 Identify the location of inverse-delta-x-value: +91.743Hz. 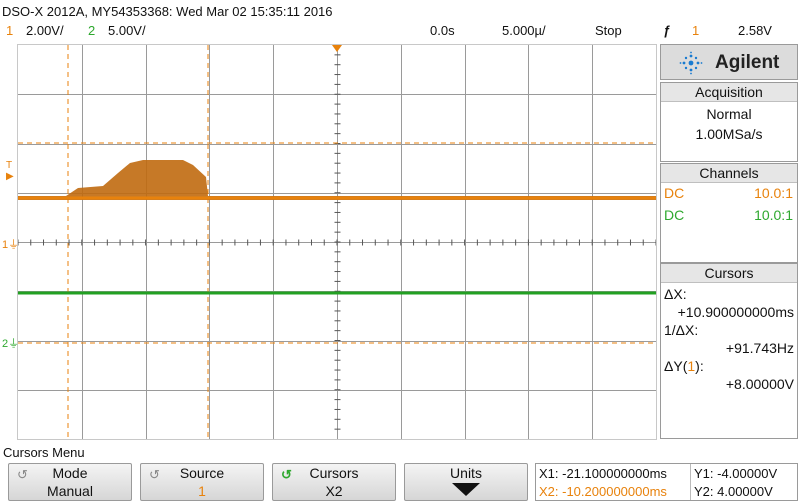
(759, 348).